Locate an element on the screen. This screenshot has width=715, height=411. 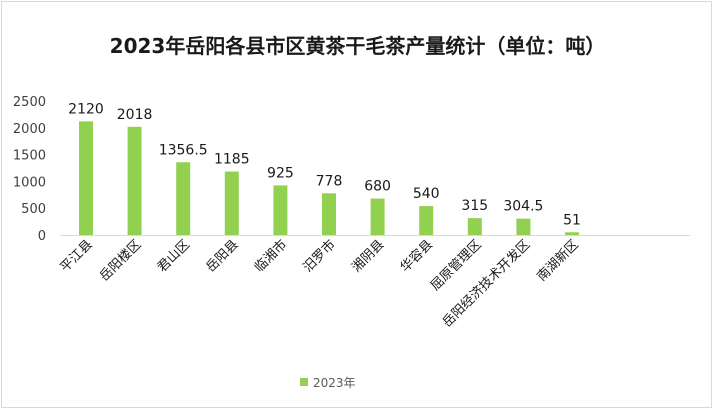
data-label: 1356.5 is located at coordinates (183, 150).